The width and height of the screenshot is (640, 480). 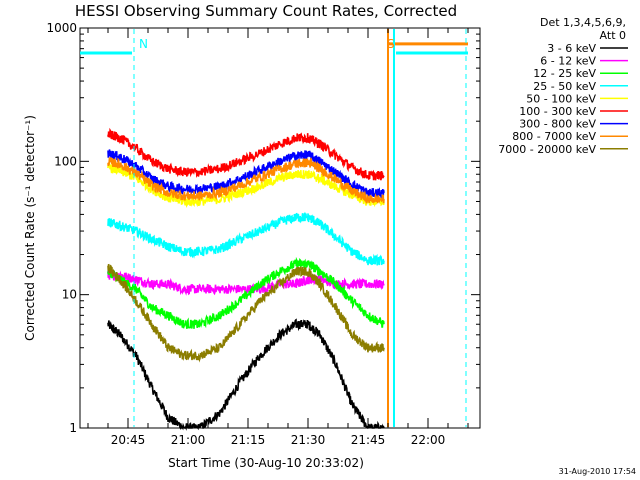 I want to click on flag-annotation: S, so click(x=391, y=44).